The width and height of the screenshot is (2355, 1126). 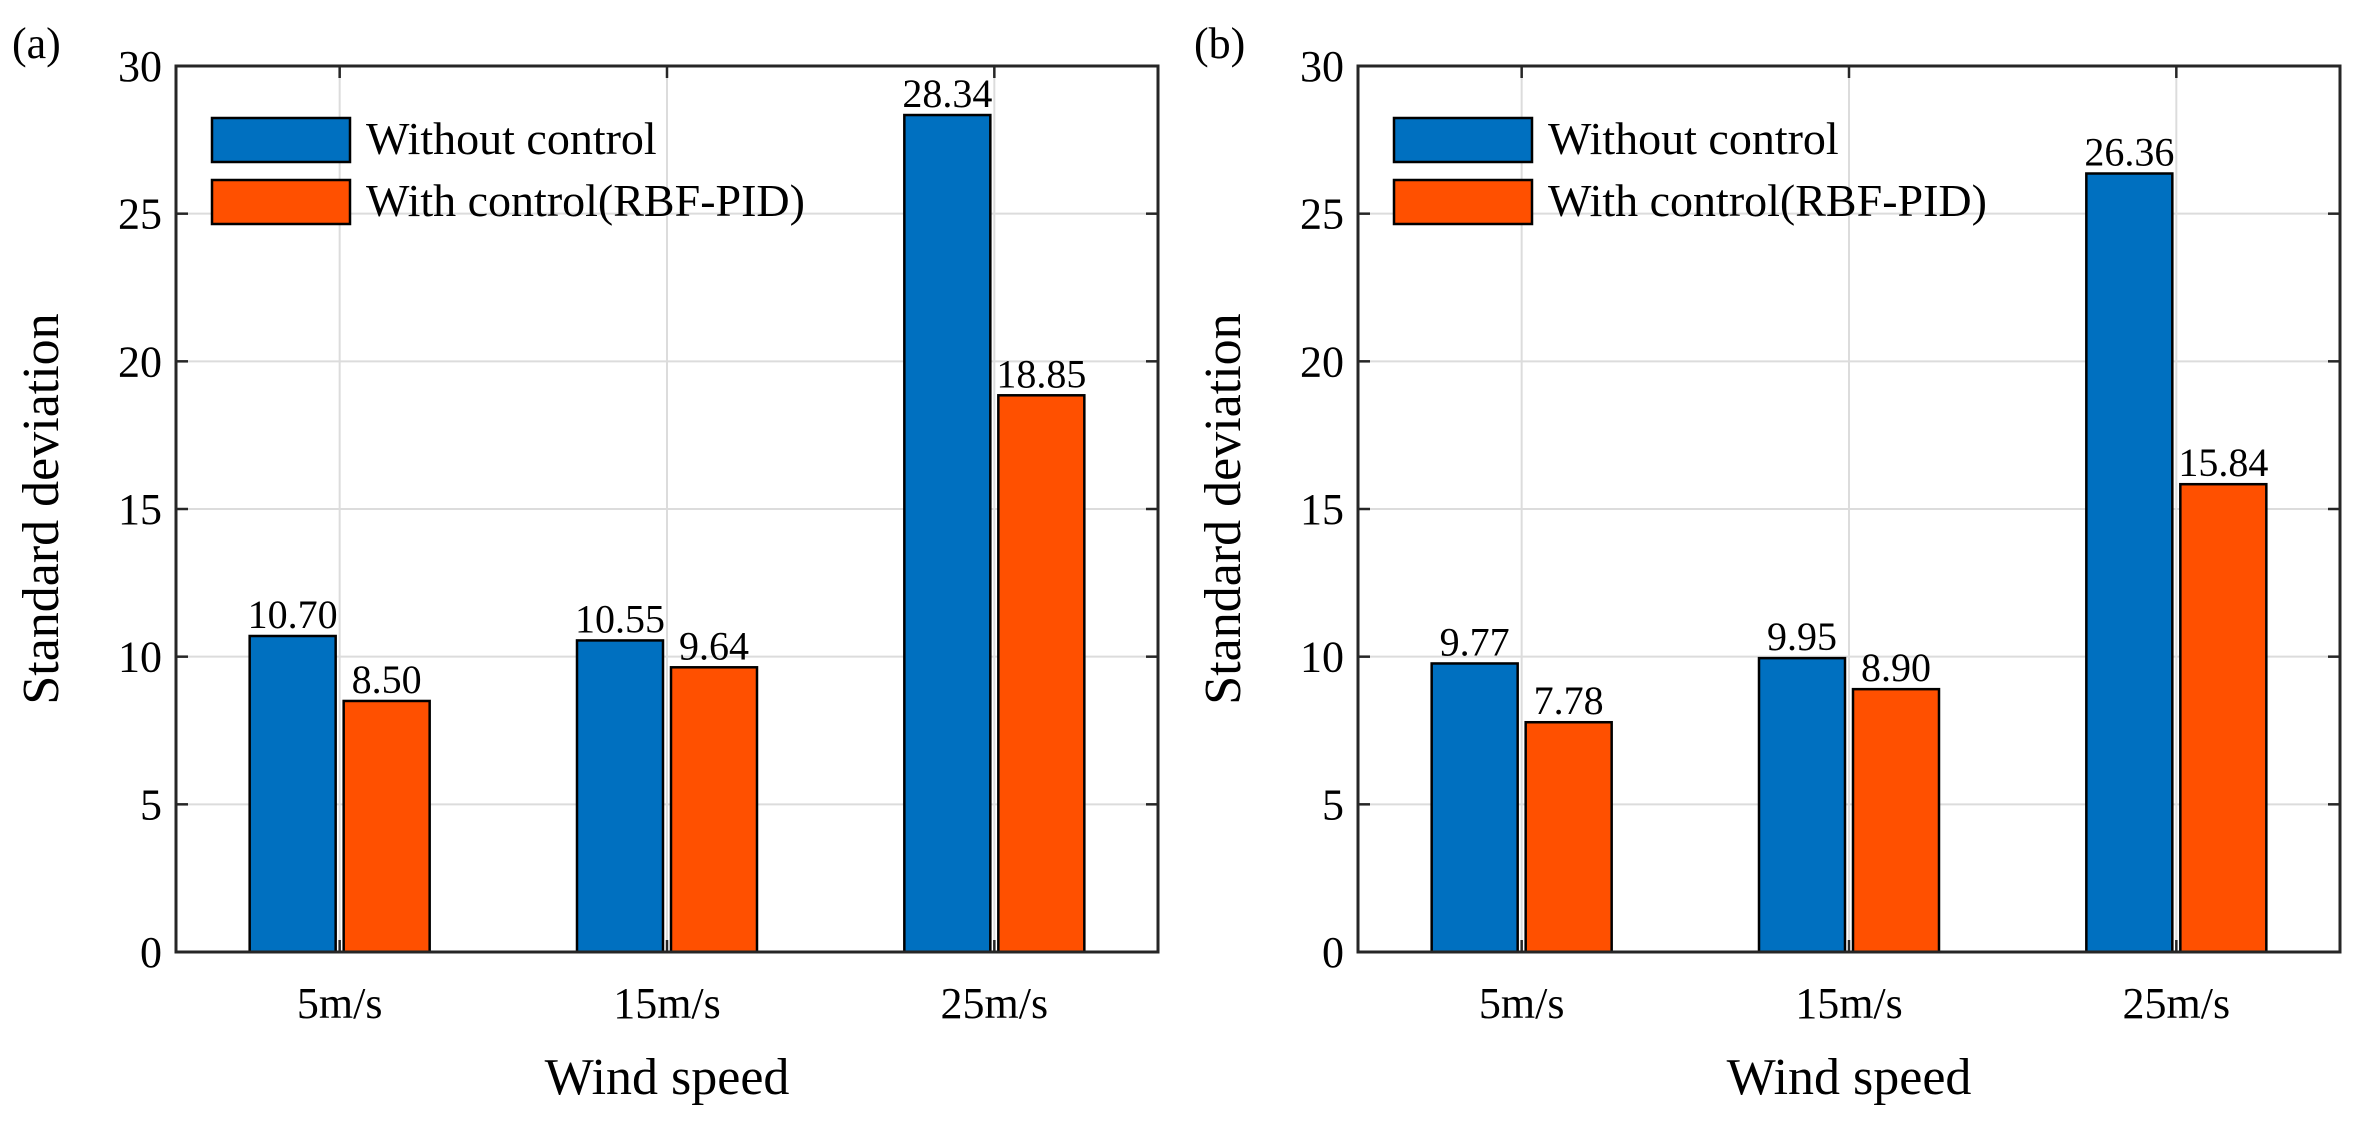 I want to click on bar-data-label: 15.84, so click(x=2223, y=462).